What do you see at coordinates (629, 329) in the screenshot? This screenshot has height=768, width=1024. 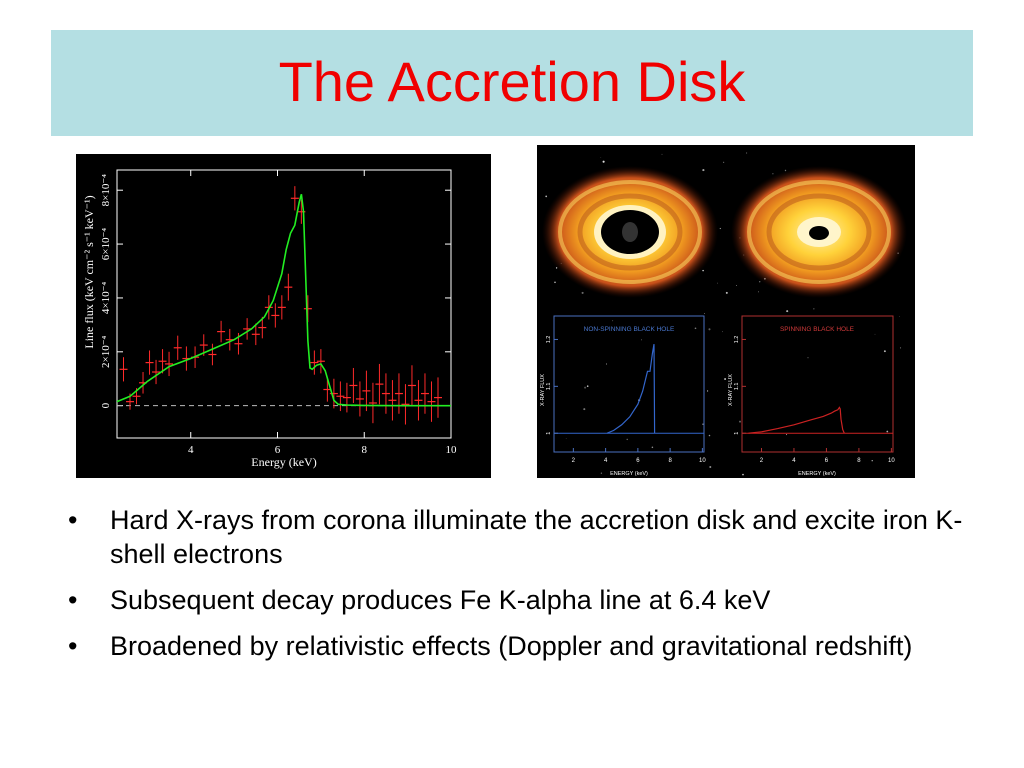 I see `non-spinning-title: NON-SPINNING BLACK HOLE` at bounding box center [629, 329].